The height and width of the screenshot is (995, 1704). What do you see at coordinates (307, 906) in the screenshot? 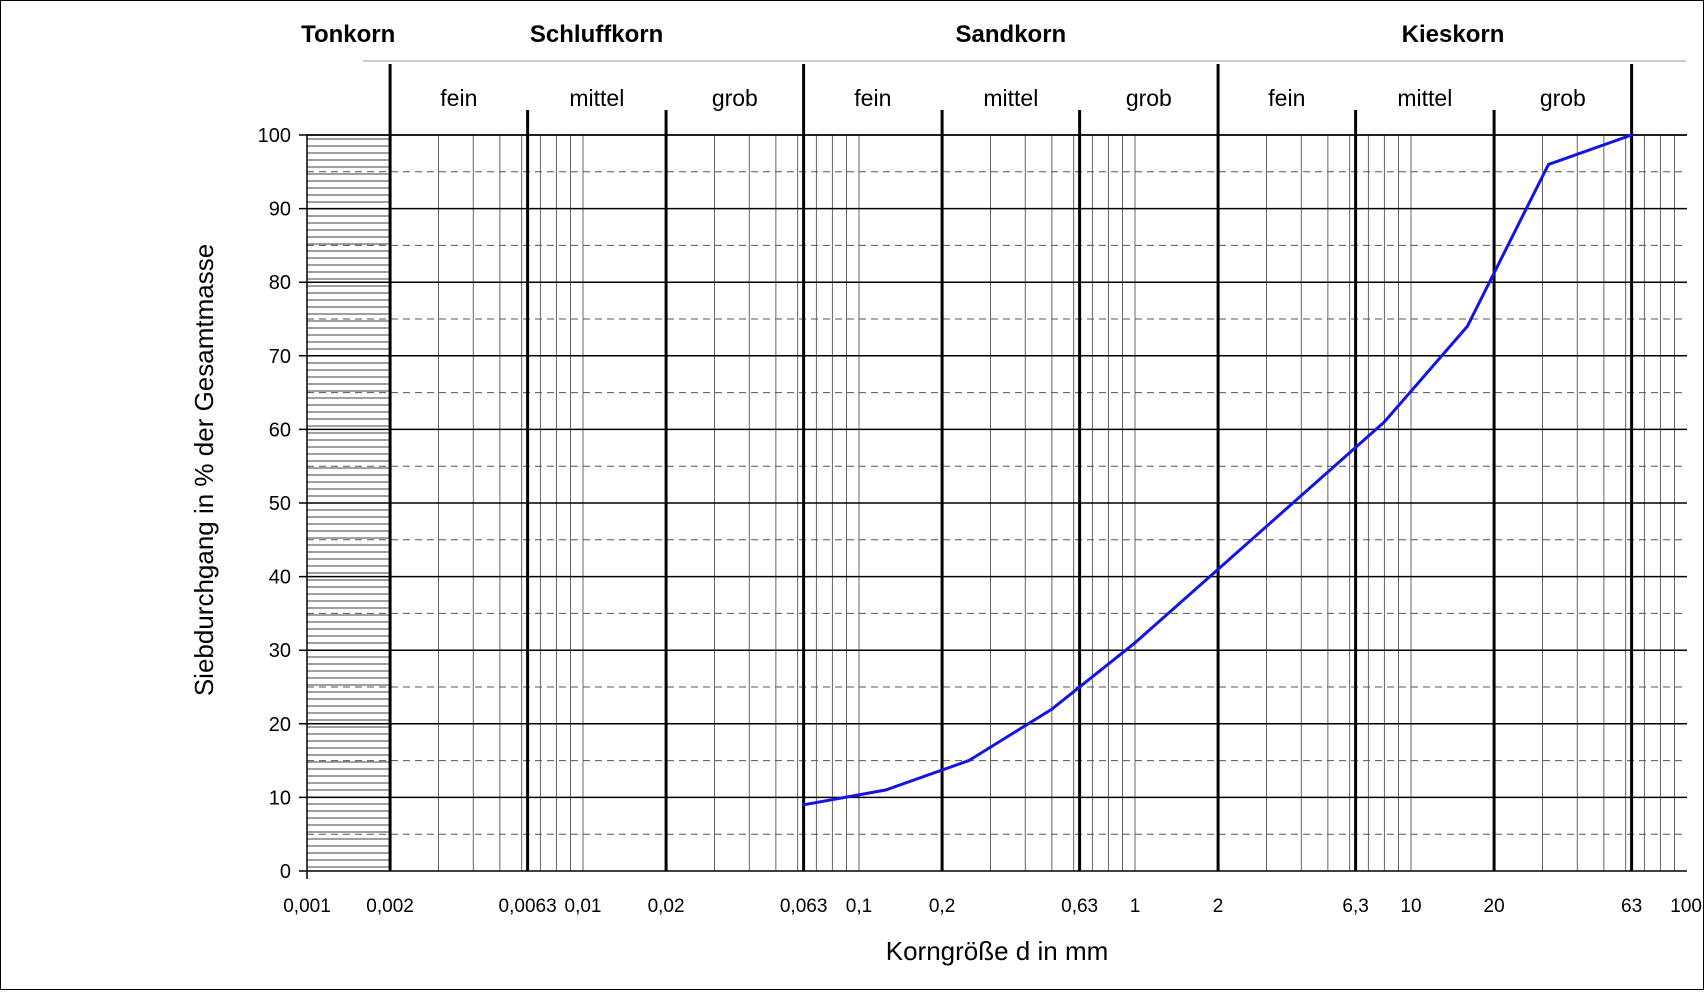
I see `x-tick-label: 0,001` at bounding box center [307, 906].